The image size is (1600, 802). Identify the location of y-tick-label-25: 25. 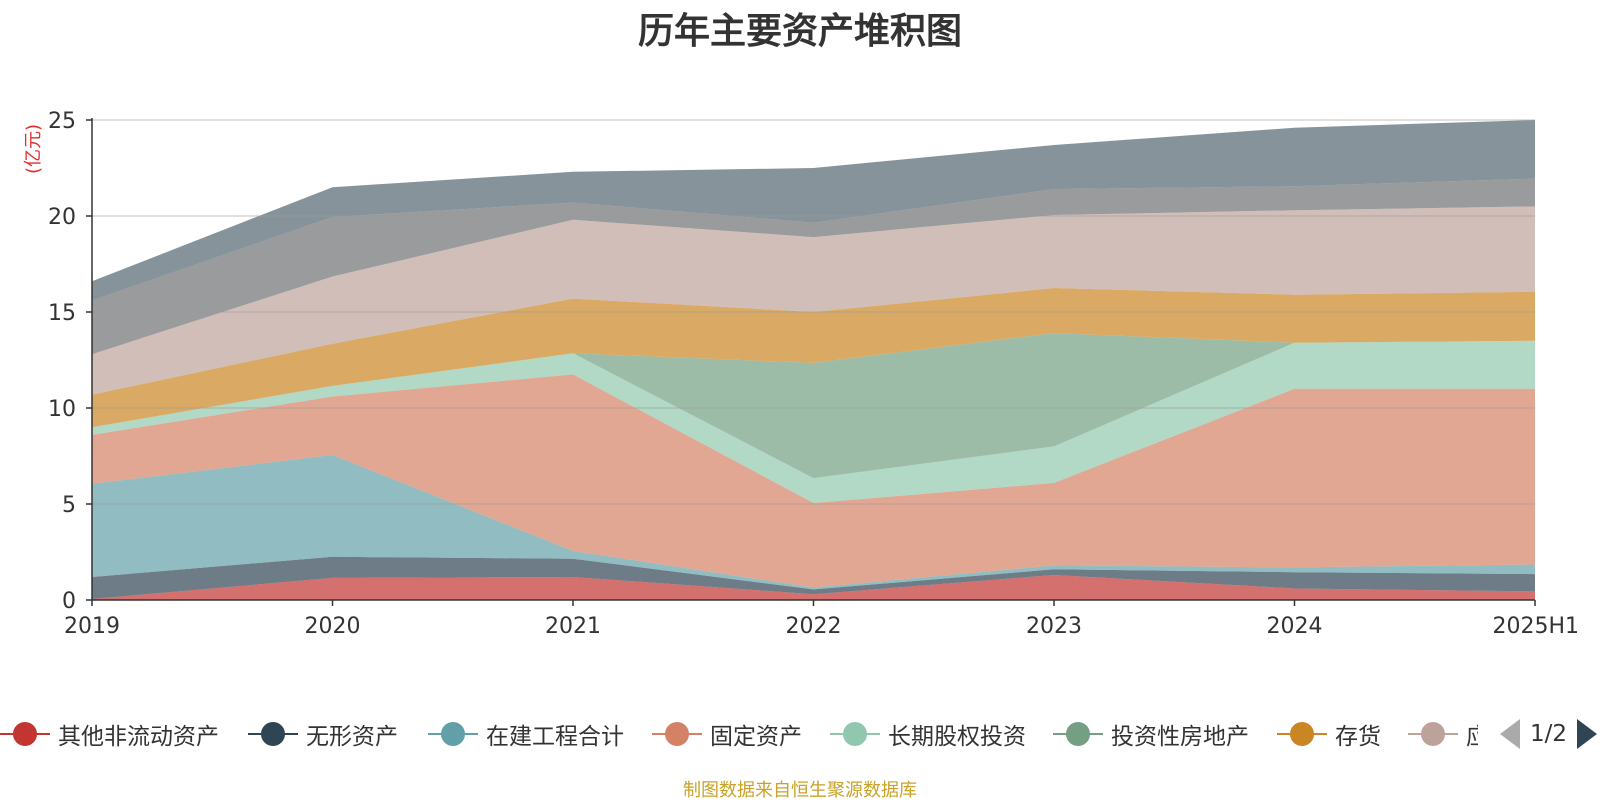
(62, 121).